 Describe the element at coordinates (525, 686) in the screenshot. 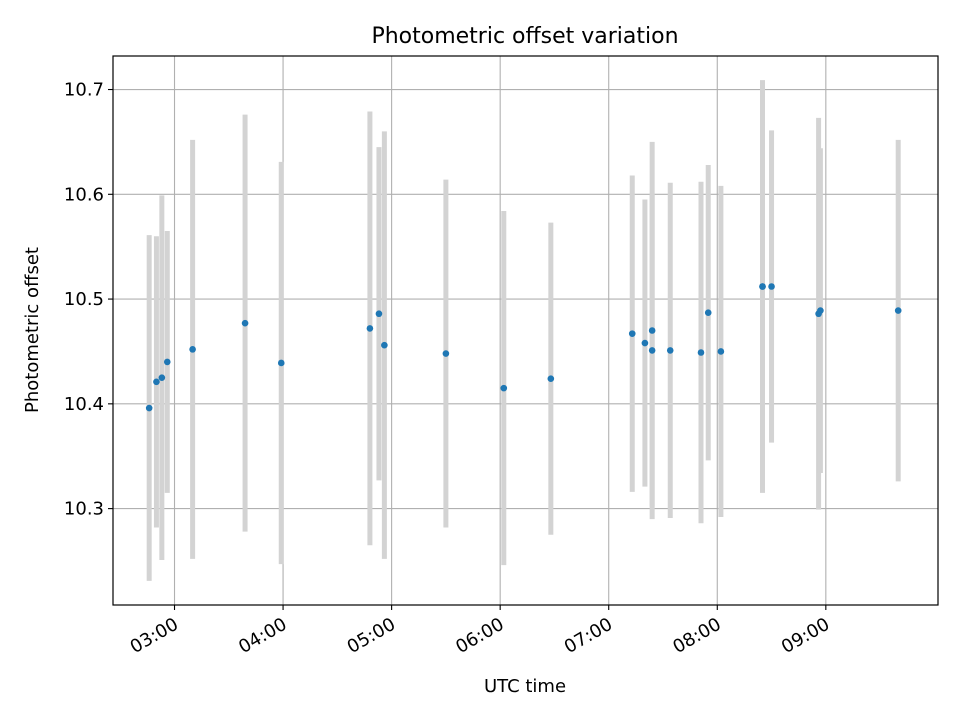

I see `x-axis-label: UTC time` at that location.